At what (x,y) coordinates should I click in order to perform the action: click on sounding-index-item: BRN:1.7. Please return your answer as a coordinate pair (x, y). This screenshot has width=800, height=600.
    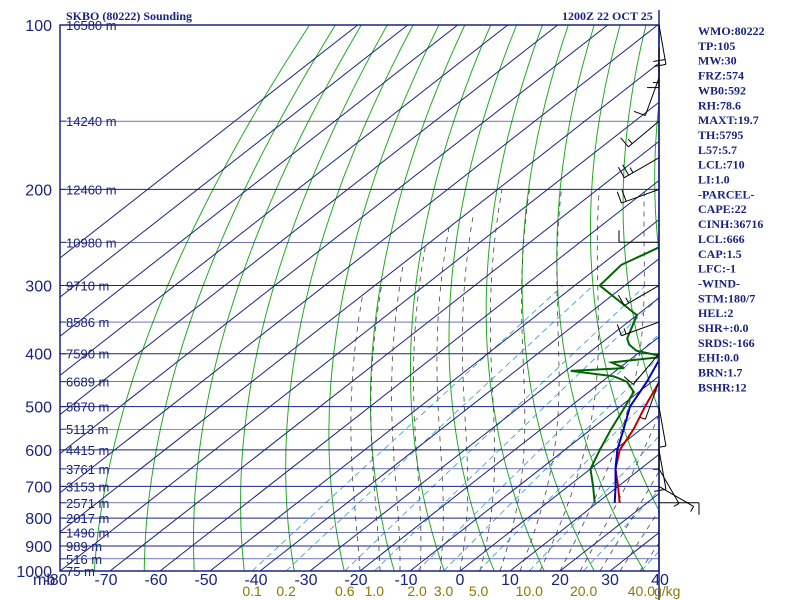
    Looking at the image, I should click on (720, 373).